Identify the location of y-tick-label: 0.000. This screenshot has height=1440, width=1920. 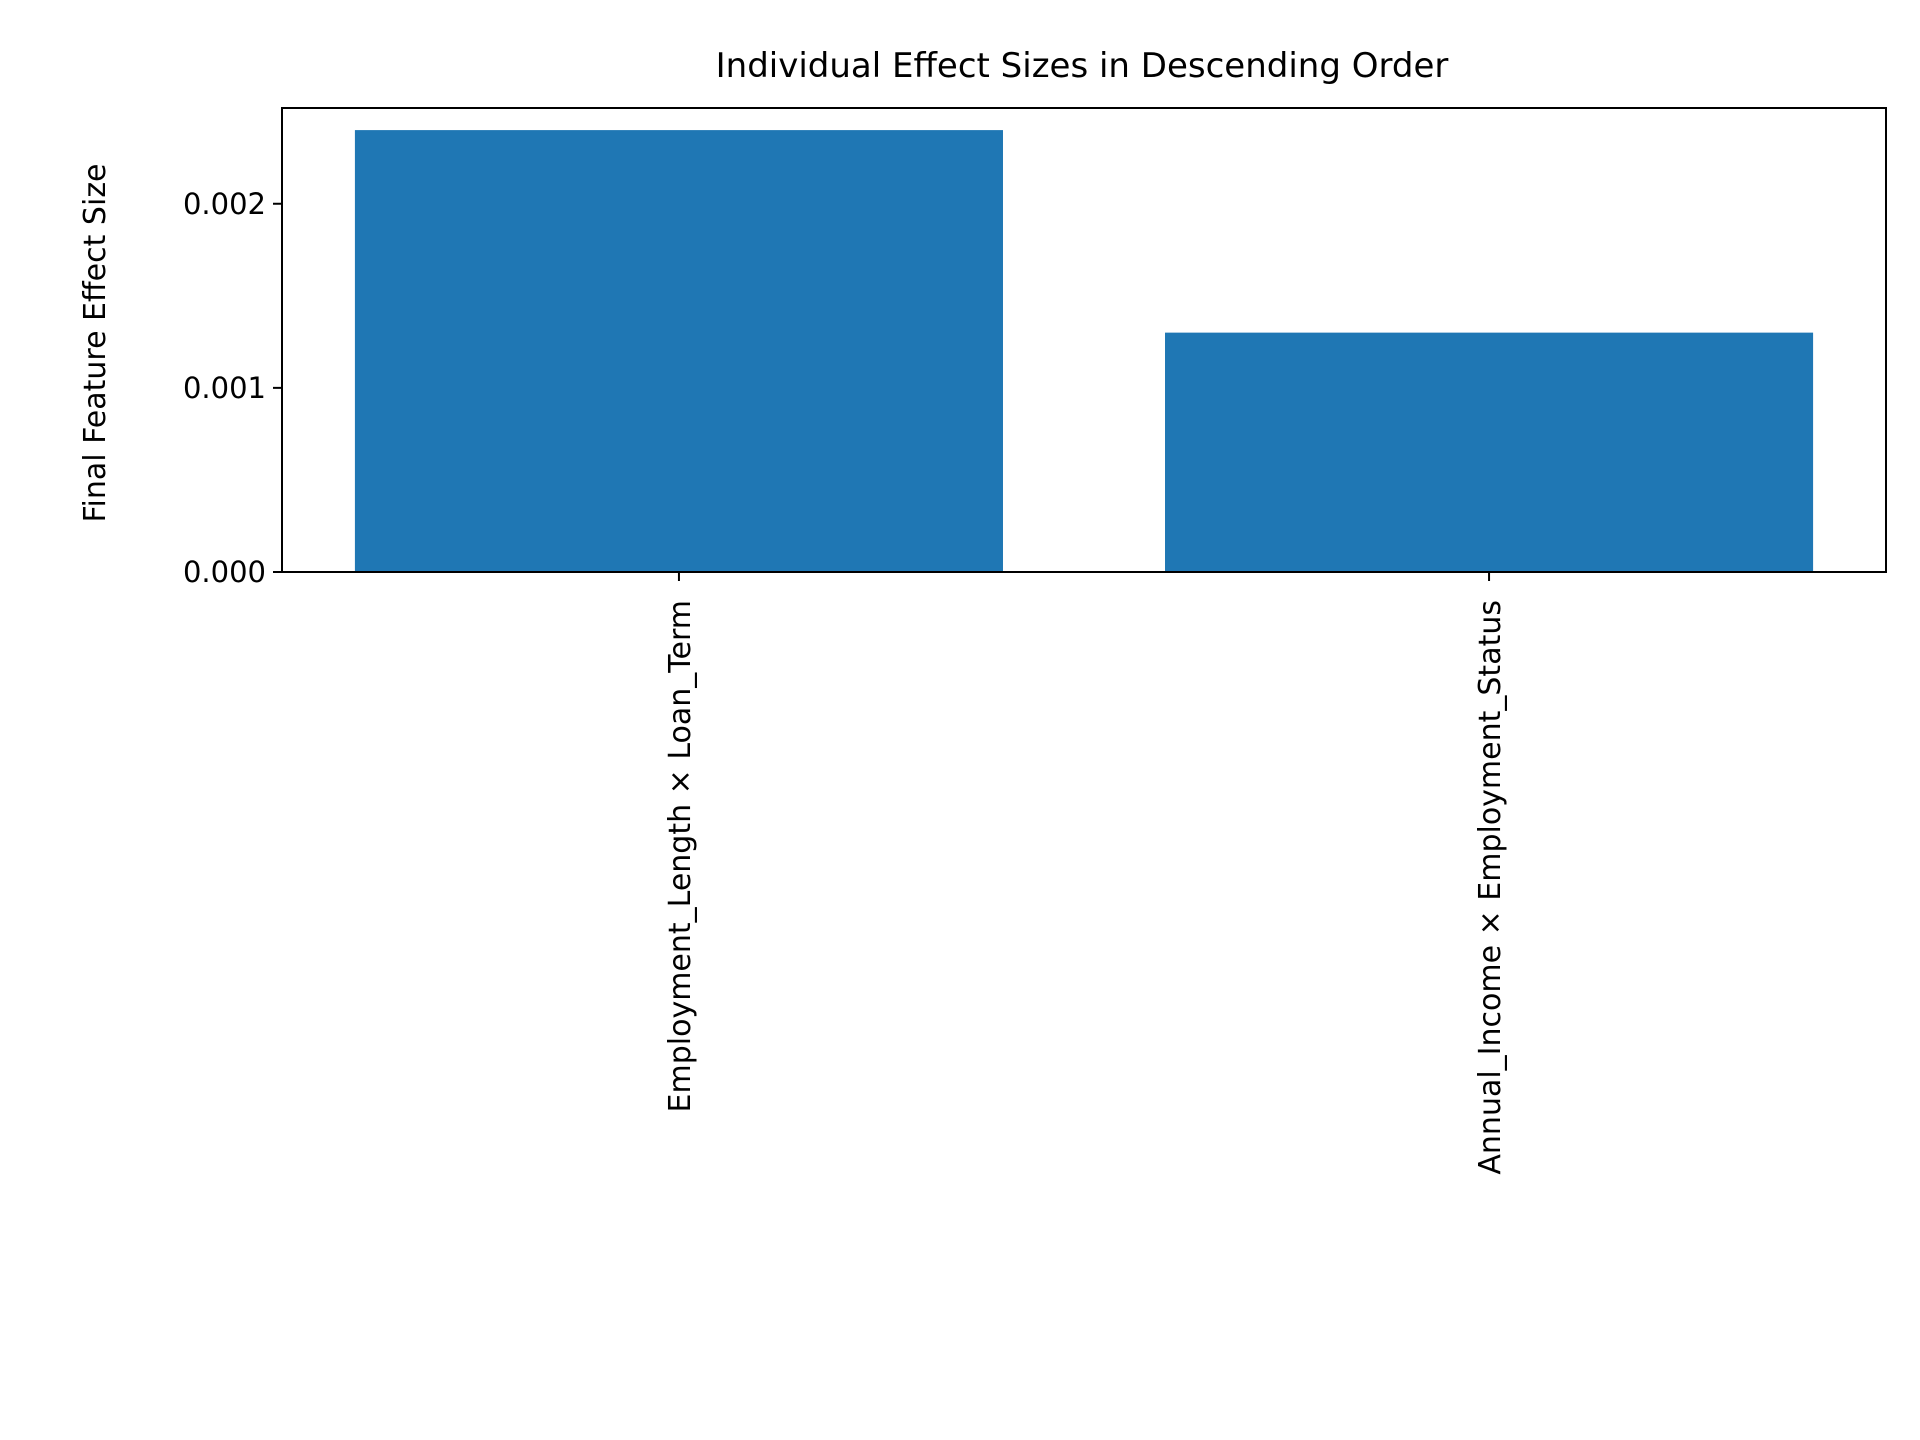
(224, 572).